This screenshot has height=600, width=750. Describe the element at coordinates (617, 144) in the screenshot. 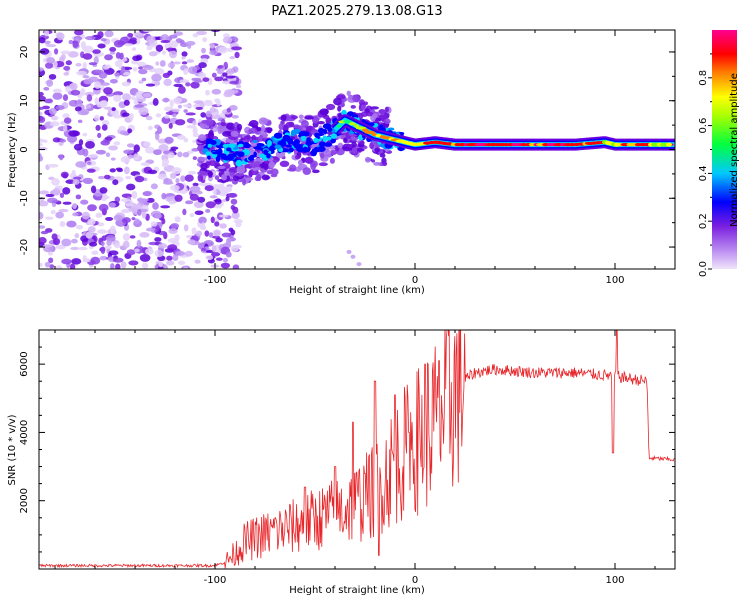

I see `ridge-hotspot` at that location.